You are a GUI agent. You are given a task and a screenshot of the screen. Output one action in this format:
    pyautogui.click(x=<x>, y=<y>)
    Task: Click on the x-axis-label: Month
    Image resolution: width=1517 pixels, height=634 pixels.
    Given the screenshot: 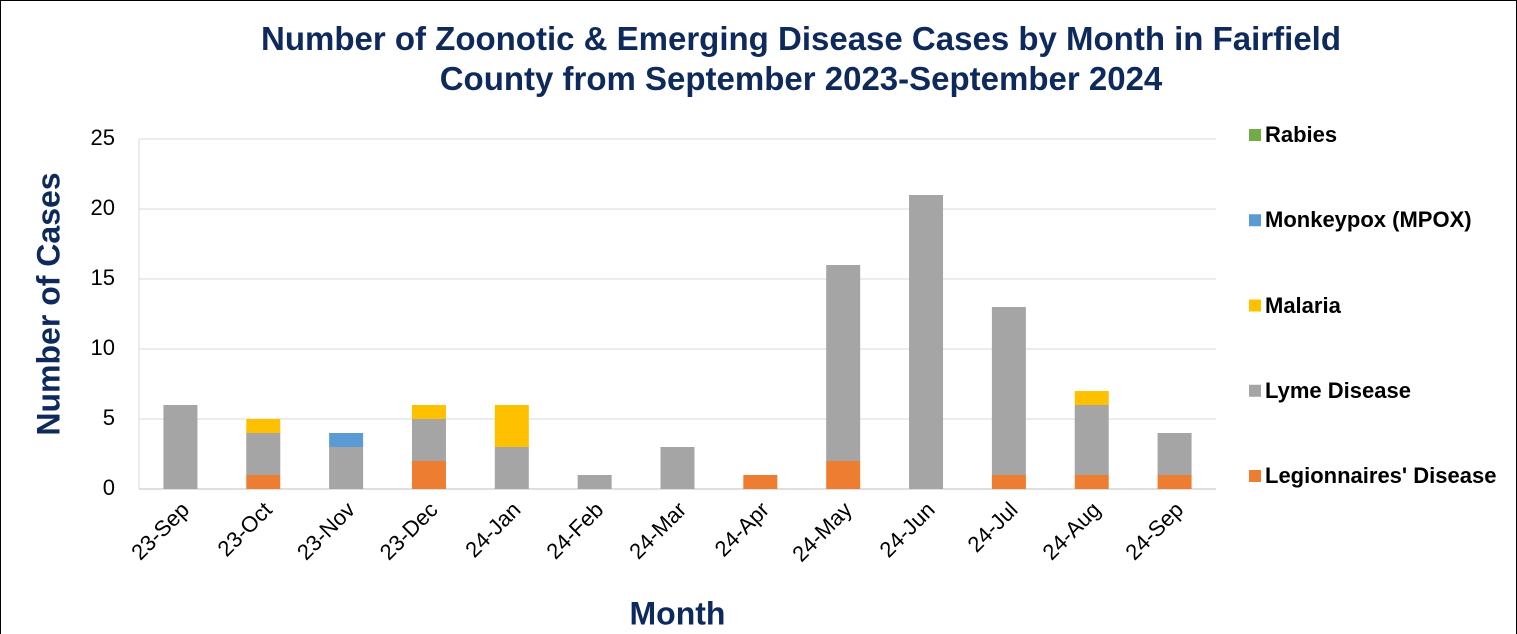 What is the action you would take?
    pyautogui.click(x=678, y=613)
    